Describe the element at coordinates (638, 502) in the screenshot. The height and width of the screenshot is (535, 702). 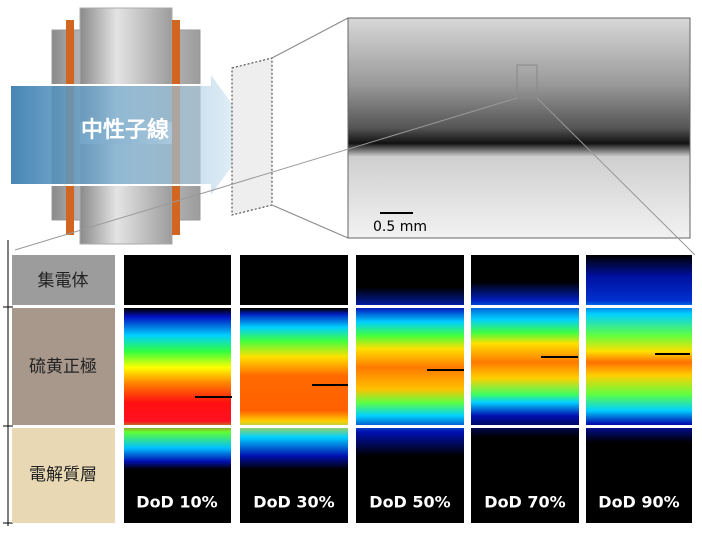
I see `panel-label: DoD 90%` at that location.